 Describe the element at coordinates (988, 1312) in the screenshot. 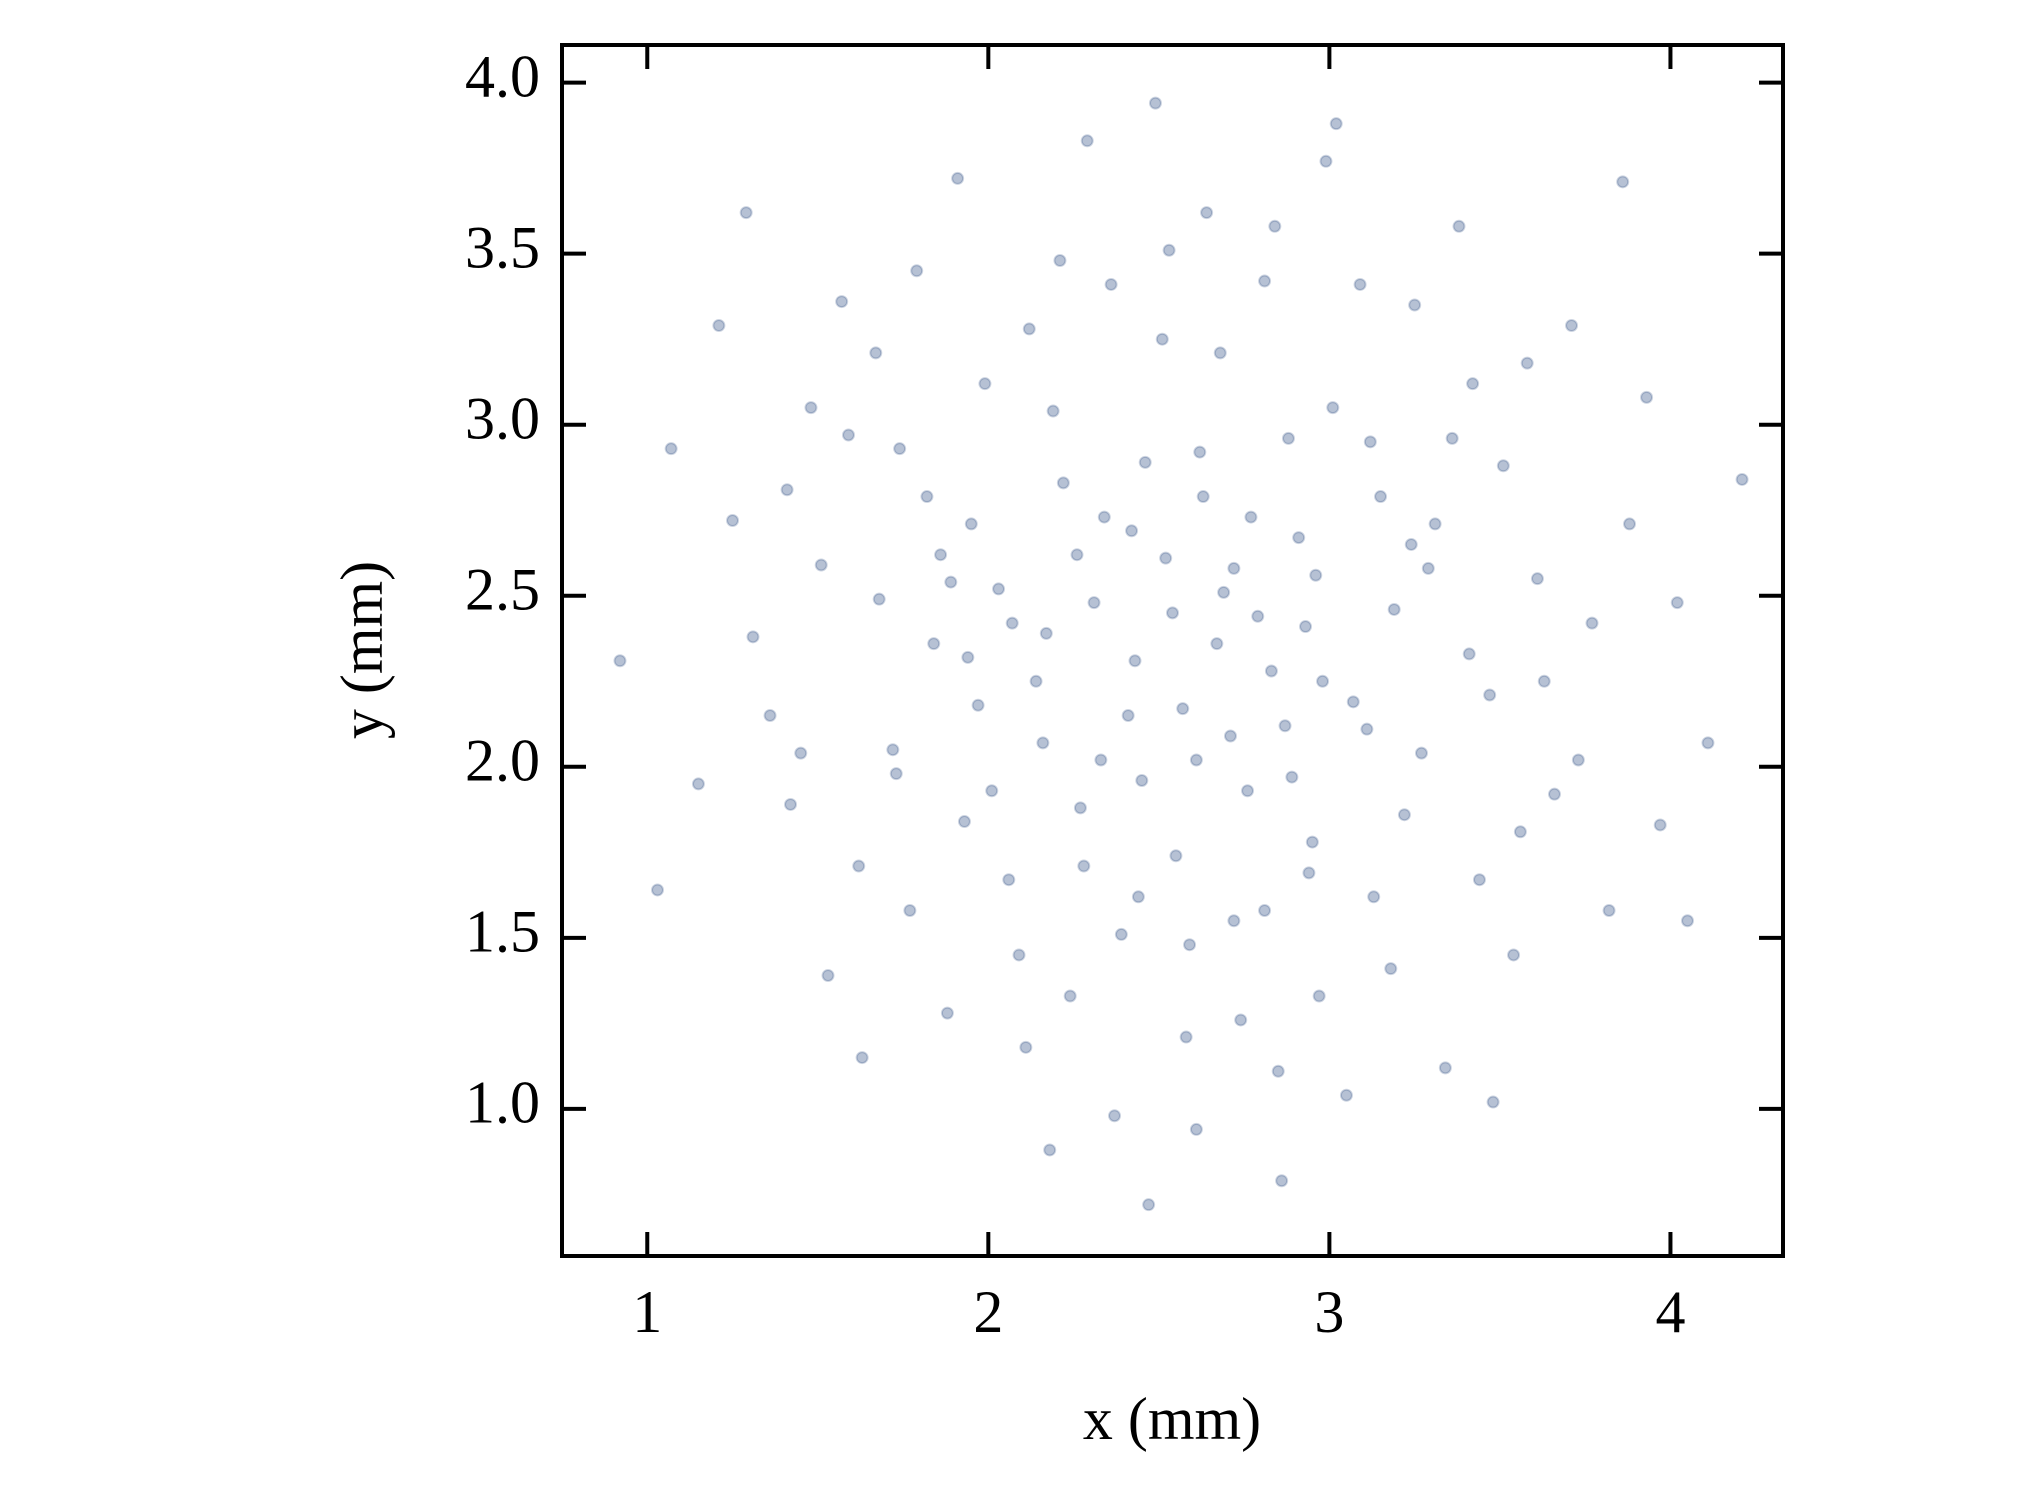

I see `x-tick-label: 2` at that location.